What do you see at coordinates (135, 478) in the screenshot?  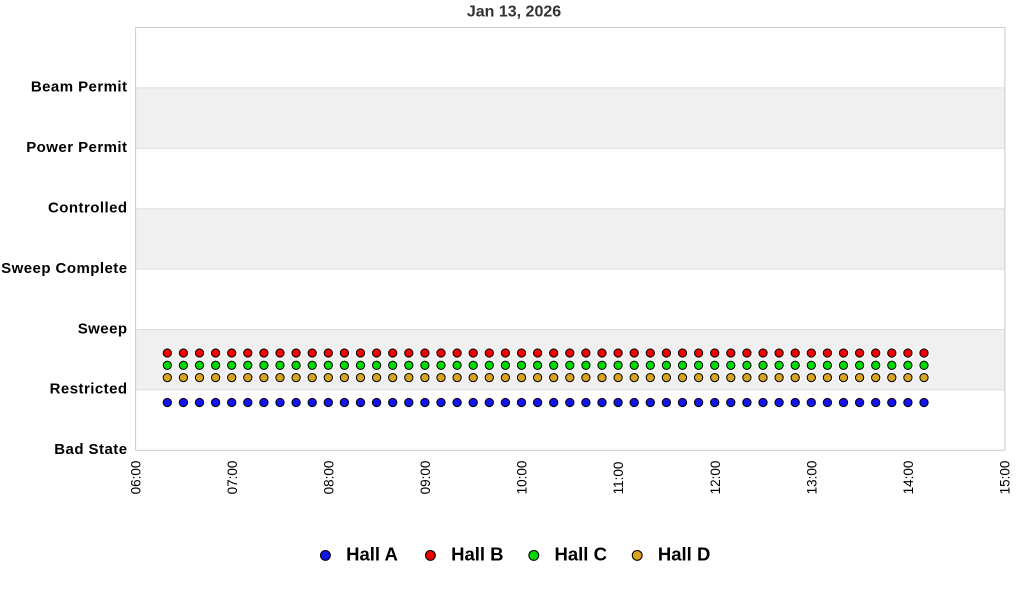 I see `svg-text: 06:00` at bounding box center [135, 478].